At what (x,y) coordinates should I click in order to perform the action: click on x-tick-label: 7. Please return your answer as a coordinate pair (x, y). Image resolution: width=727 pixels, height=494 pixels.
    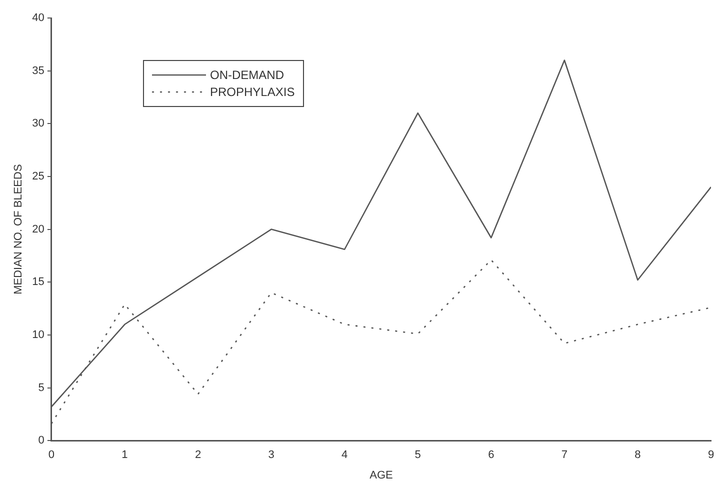
    Looking at the image, I should click on (564, 455).